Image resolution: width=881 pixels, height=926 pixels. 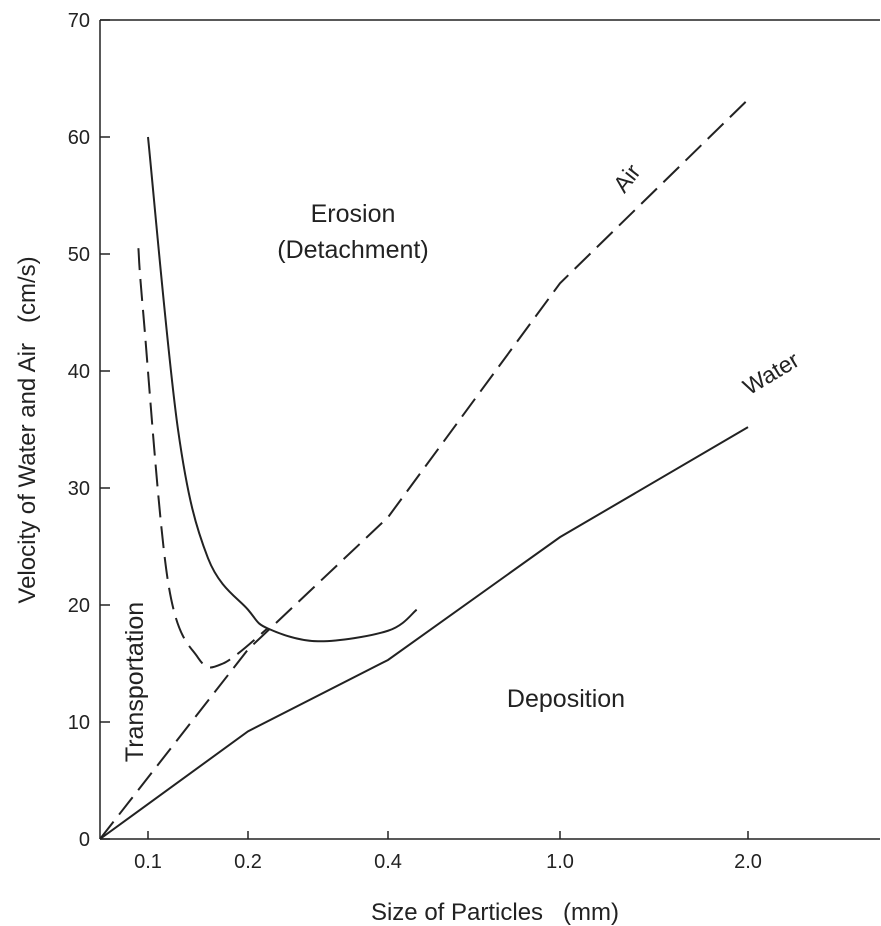 I want to click on x-tick-label: 1.0, so click(x=560, y=862).